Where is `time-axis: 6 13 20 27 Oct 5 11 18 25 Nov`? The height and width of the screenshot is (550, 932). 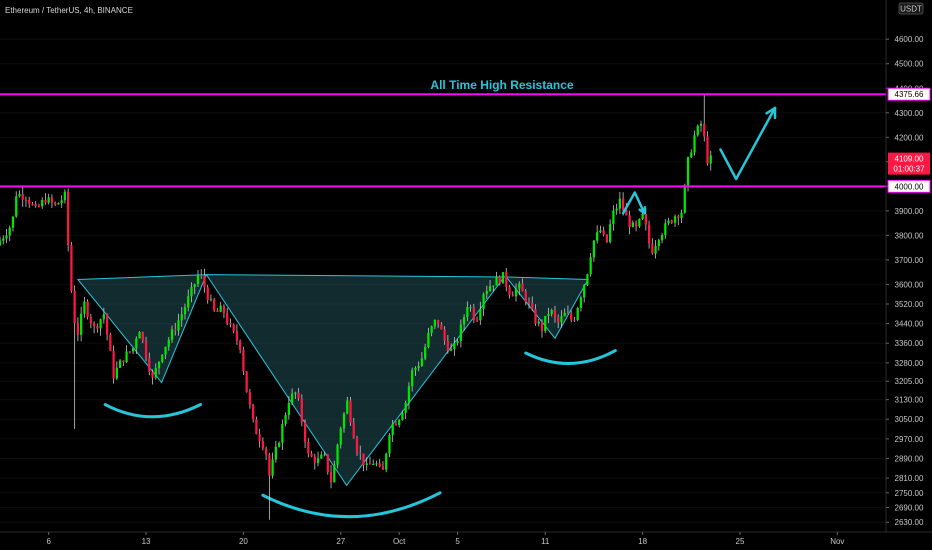 time-axis: 6 13 20 27 Oct 5 11 18 25 Nov is located at coordinates (445, 539).